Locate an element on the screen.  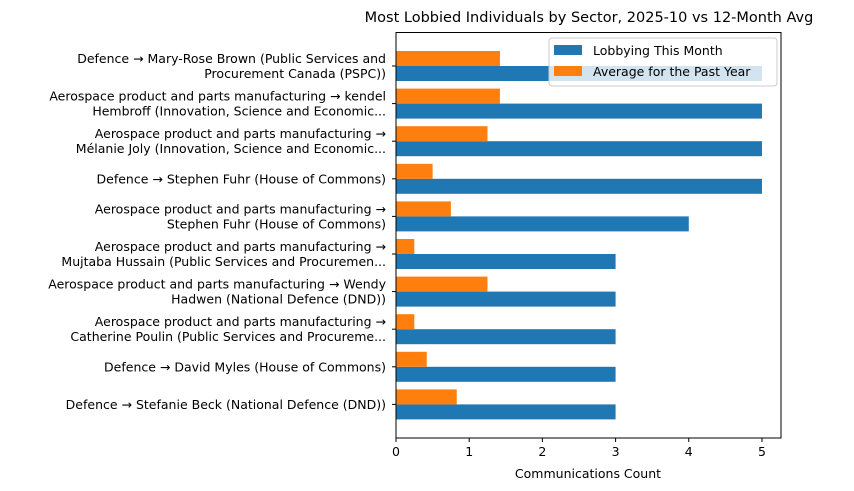
x-tick-label: 0 is located at coordinates (396, 451).